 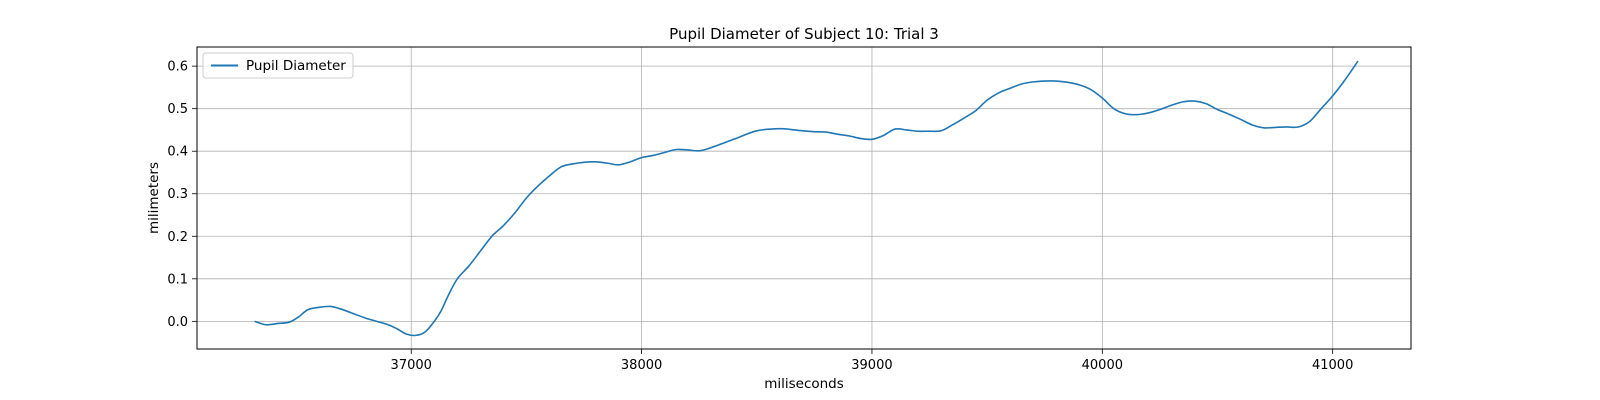 I want to click on y-tick-label: 0.4, so click(x=177, y=152).